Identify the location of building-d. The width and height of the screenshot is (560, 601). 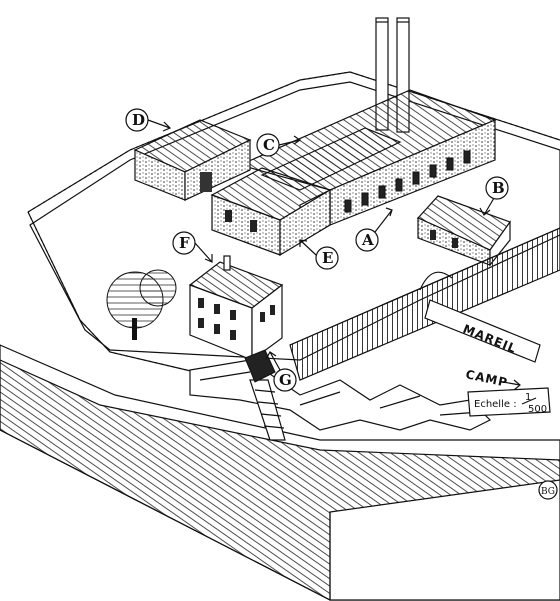
(192, 160).